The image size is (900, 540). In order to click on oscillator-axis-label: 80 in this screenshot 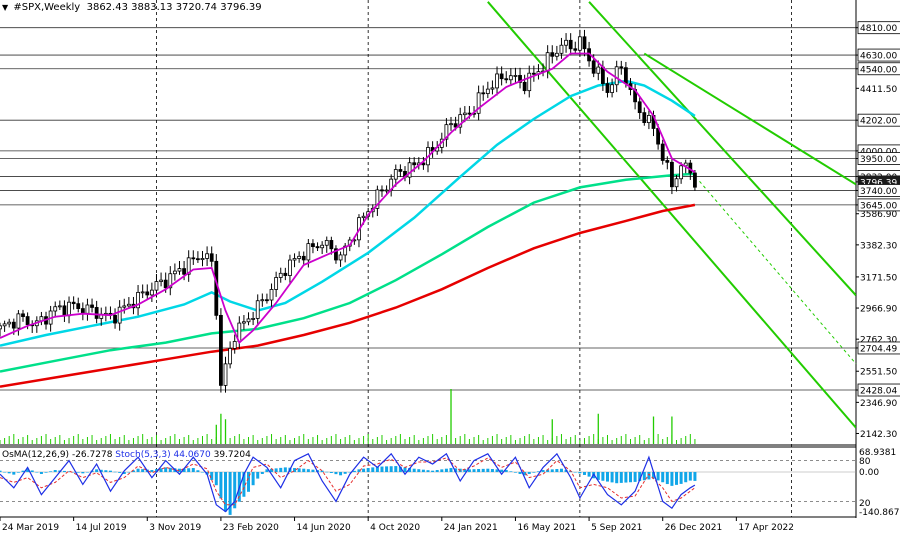, I will do `click(865, 462)`.